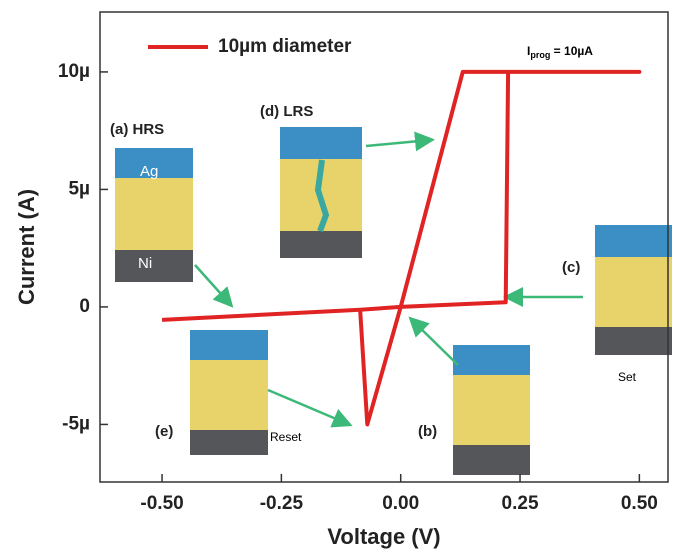  What do you see at coordinates (164, 431) in the screenshot?
I see `annotation: (e)` at bounding box center [164, 431].